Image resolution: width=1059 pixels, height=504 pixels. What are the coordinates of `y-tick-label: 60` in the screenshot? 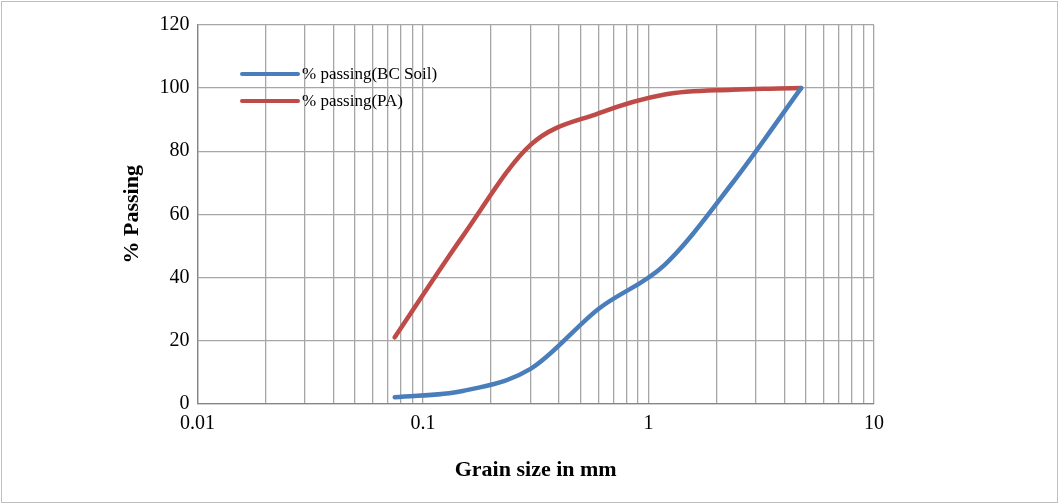 It's located at (179, 212).